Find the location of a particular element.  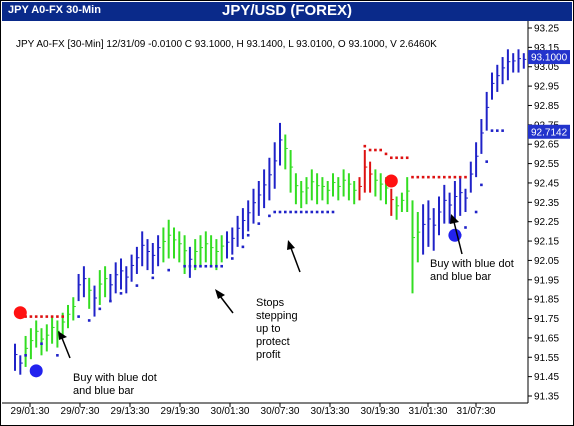

y-tick-label: 93.05 is located at coordinates (546, 67).